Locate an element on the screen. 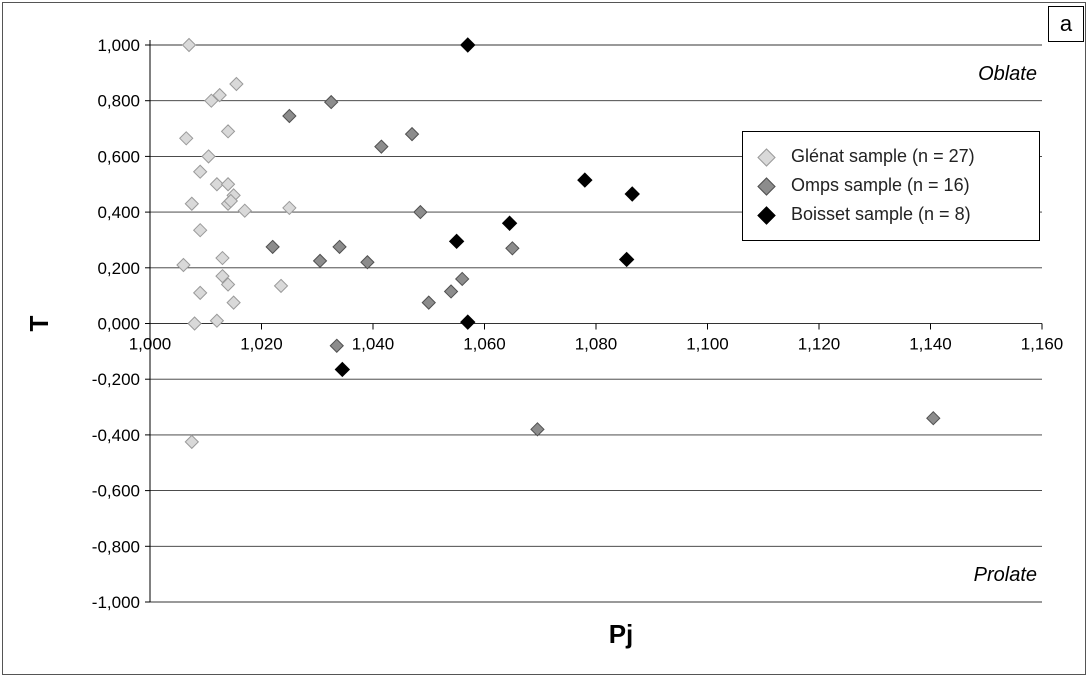 The width and height of the screenshot is (1091, 680). x-tick-label: 1,140 is located at coordinates (930, 344).